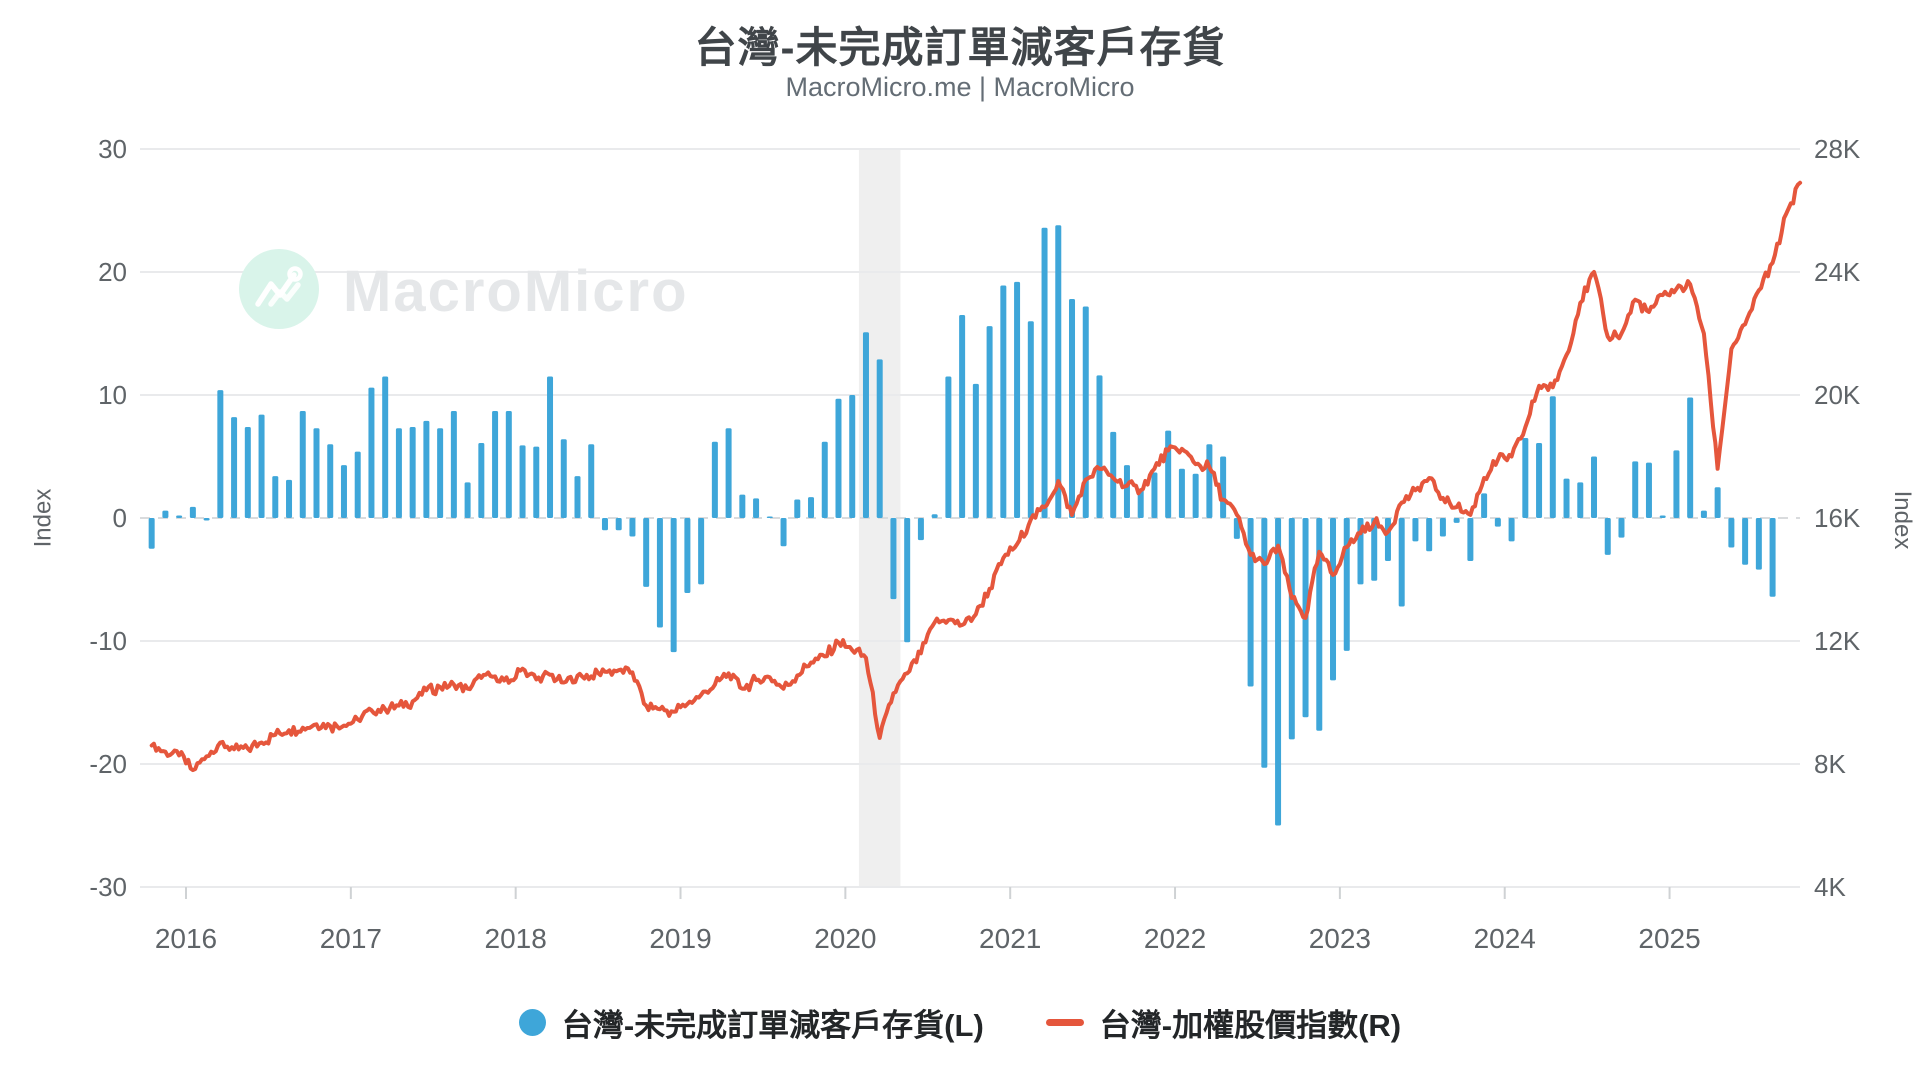 This screenshot has width=1920, height=1080. I want to click on left-axis-tick: -10, so click(108, 641).